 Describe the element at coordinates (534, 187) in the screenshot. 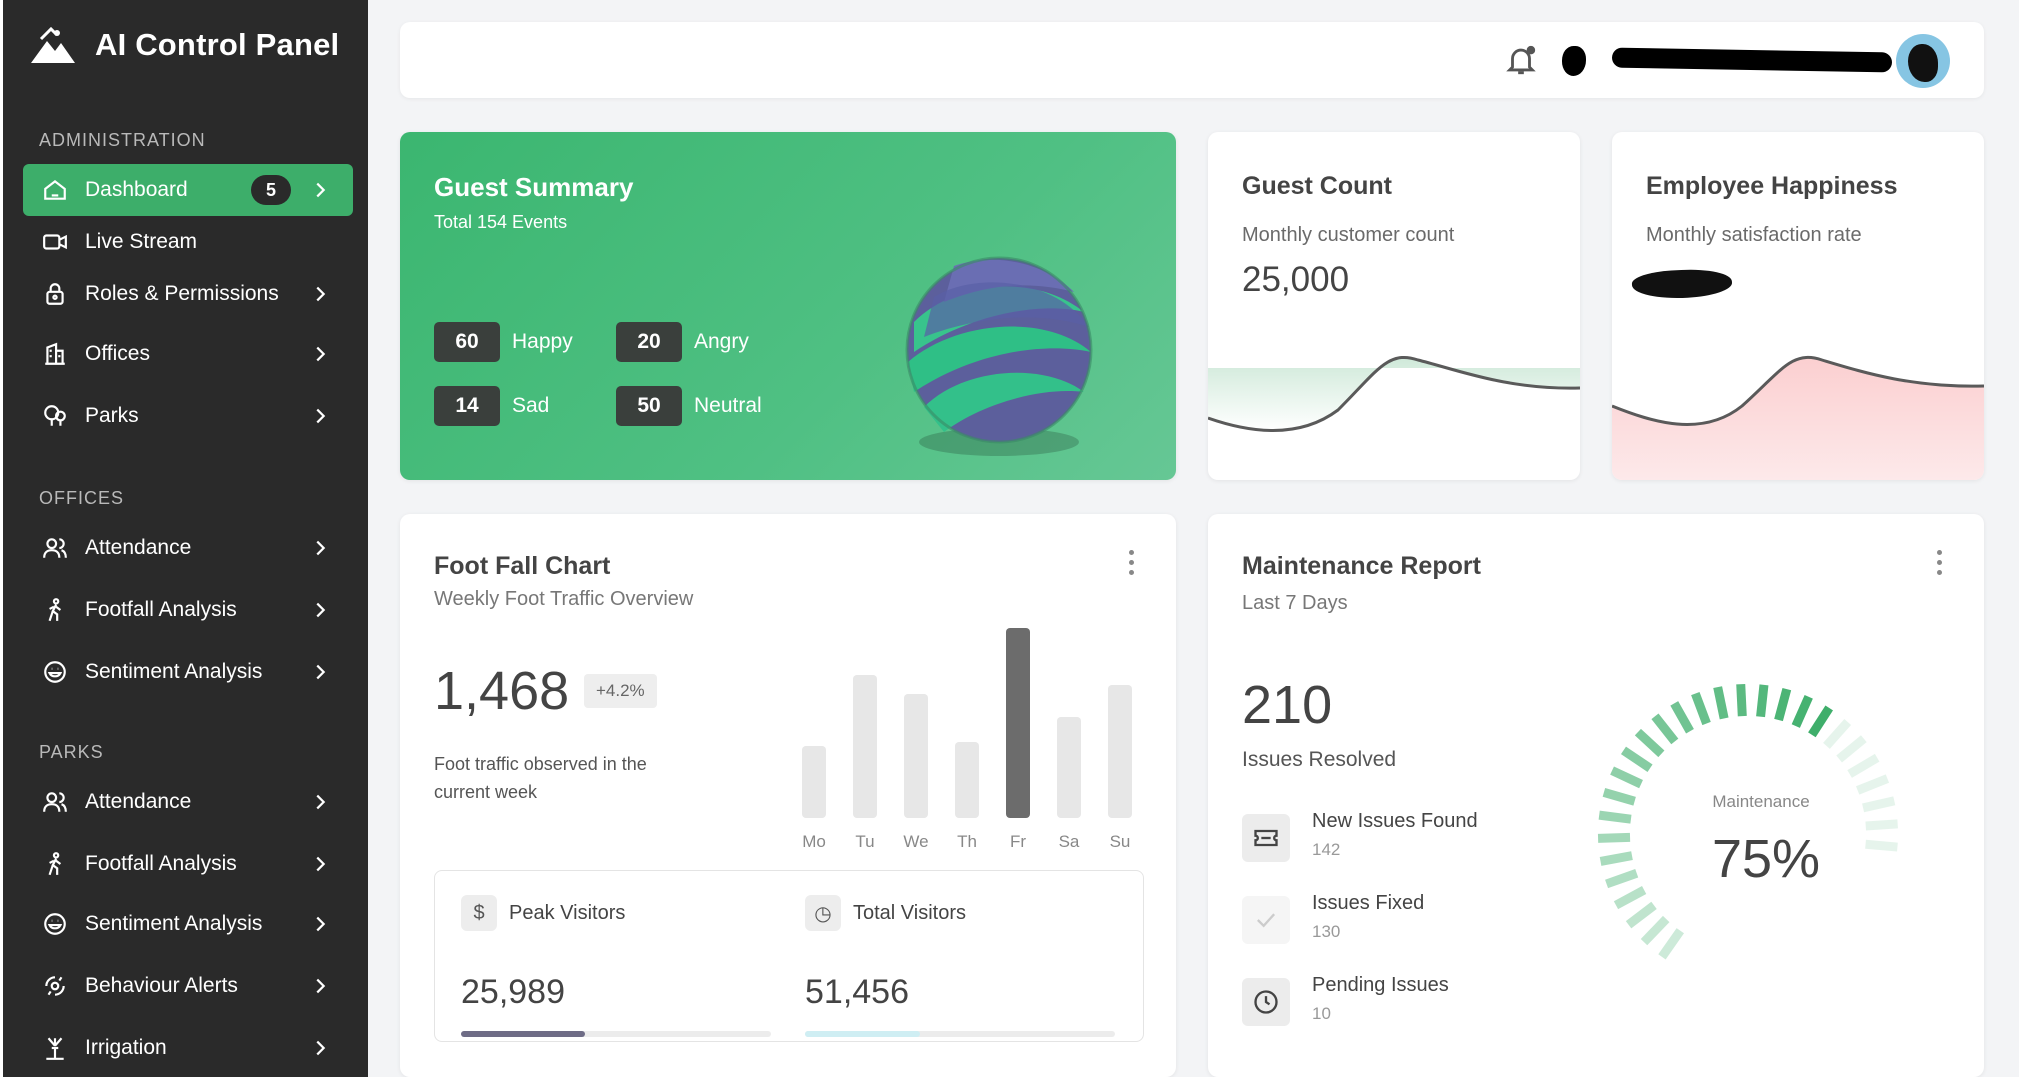

I see `guest-summary-title: Guest Summary` at that location.